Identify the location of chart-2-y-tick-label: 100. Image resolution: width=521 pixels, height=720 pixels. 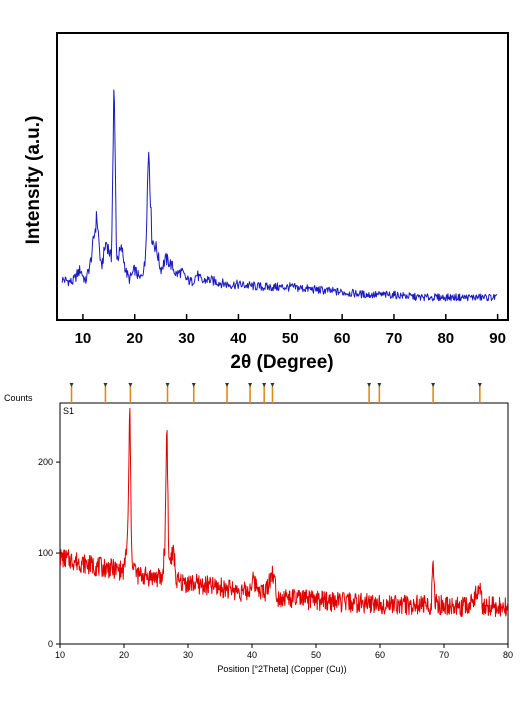
(45, 553).